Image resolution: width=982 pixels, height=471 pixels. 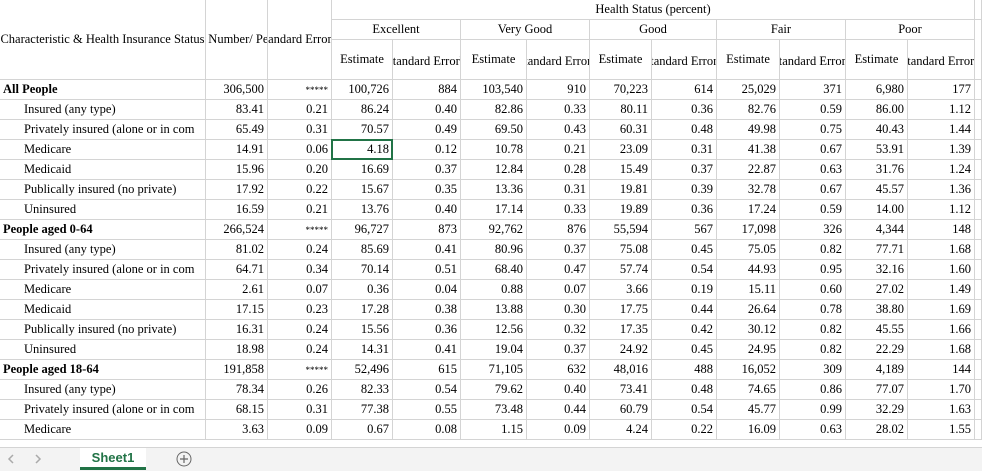 What do you see at coordinates (249, 189) in the screenshot?
I see `cell-text: 17.92` at bounding box center [249, 189].